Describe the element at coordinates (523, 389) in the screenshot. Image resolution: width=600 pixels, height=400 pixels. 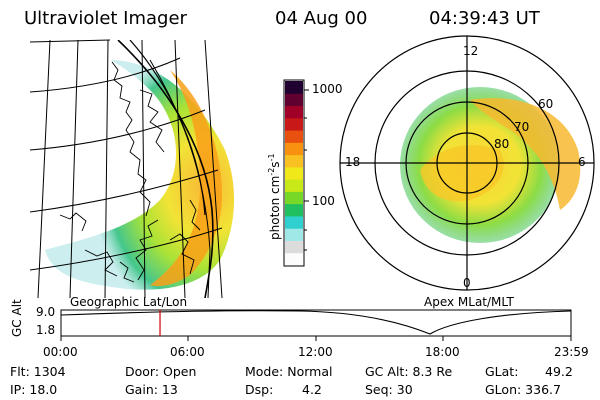
I see `glon-value: GLon: 336.7` at that location.